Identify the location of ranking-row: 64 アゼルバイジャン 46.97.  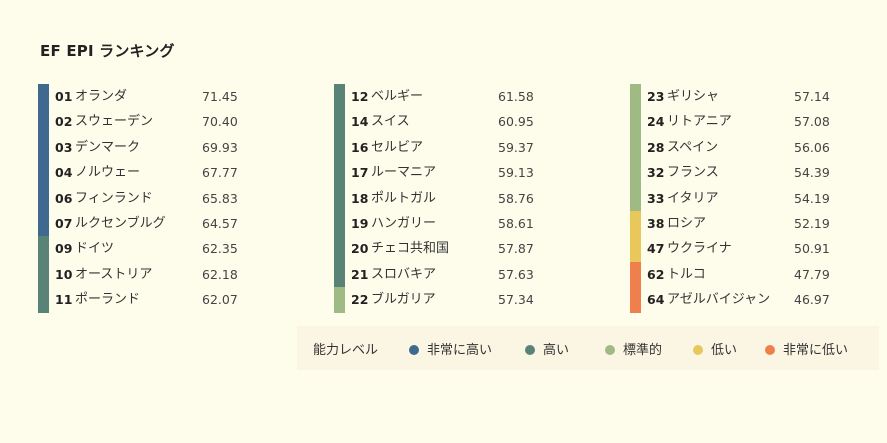
(745, 300).